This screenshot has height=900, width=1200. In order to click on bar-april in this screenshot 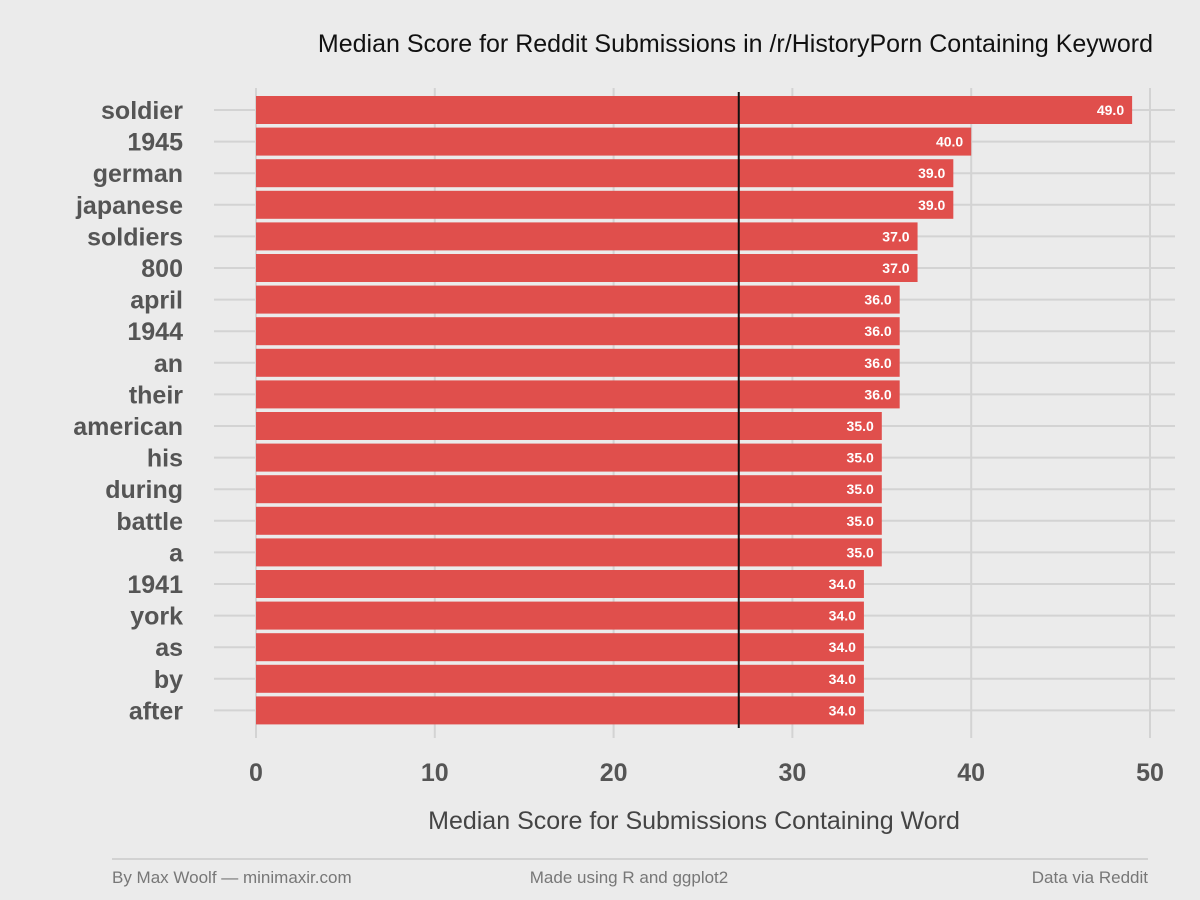, I will do `click(578, 299)`.